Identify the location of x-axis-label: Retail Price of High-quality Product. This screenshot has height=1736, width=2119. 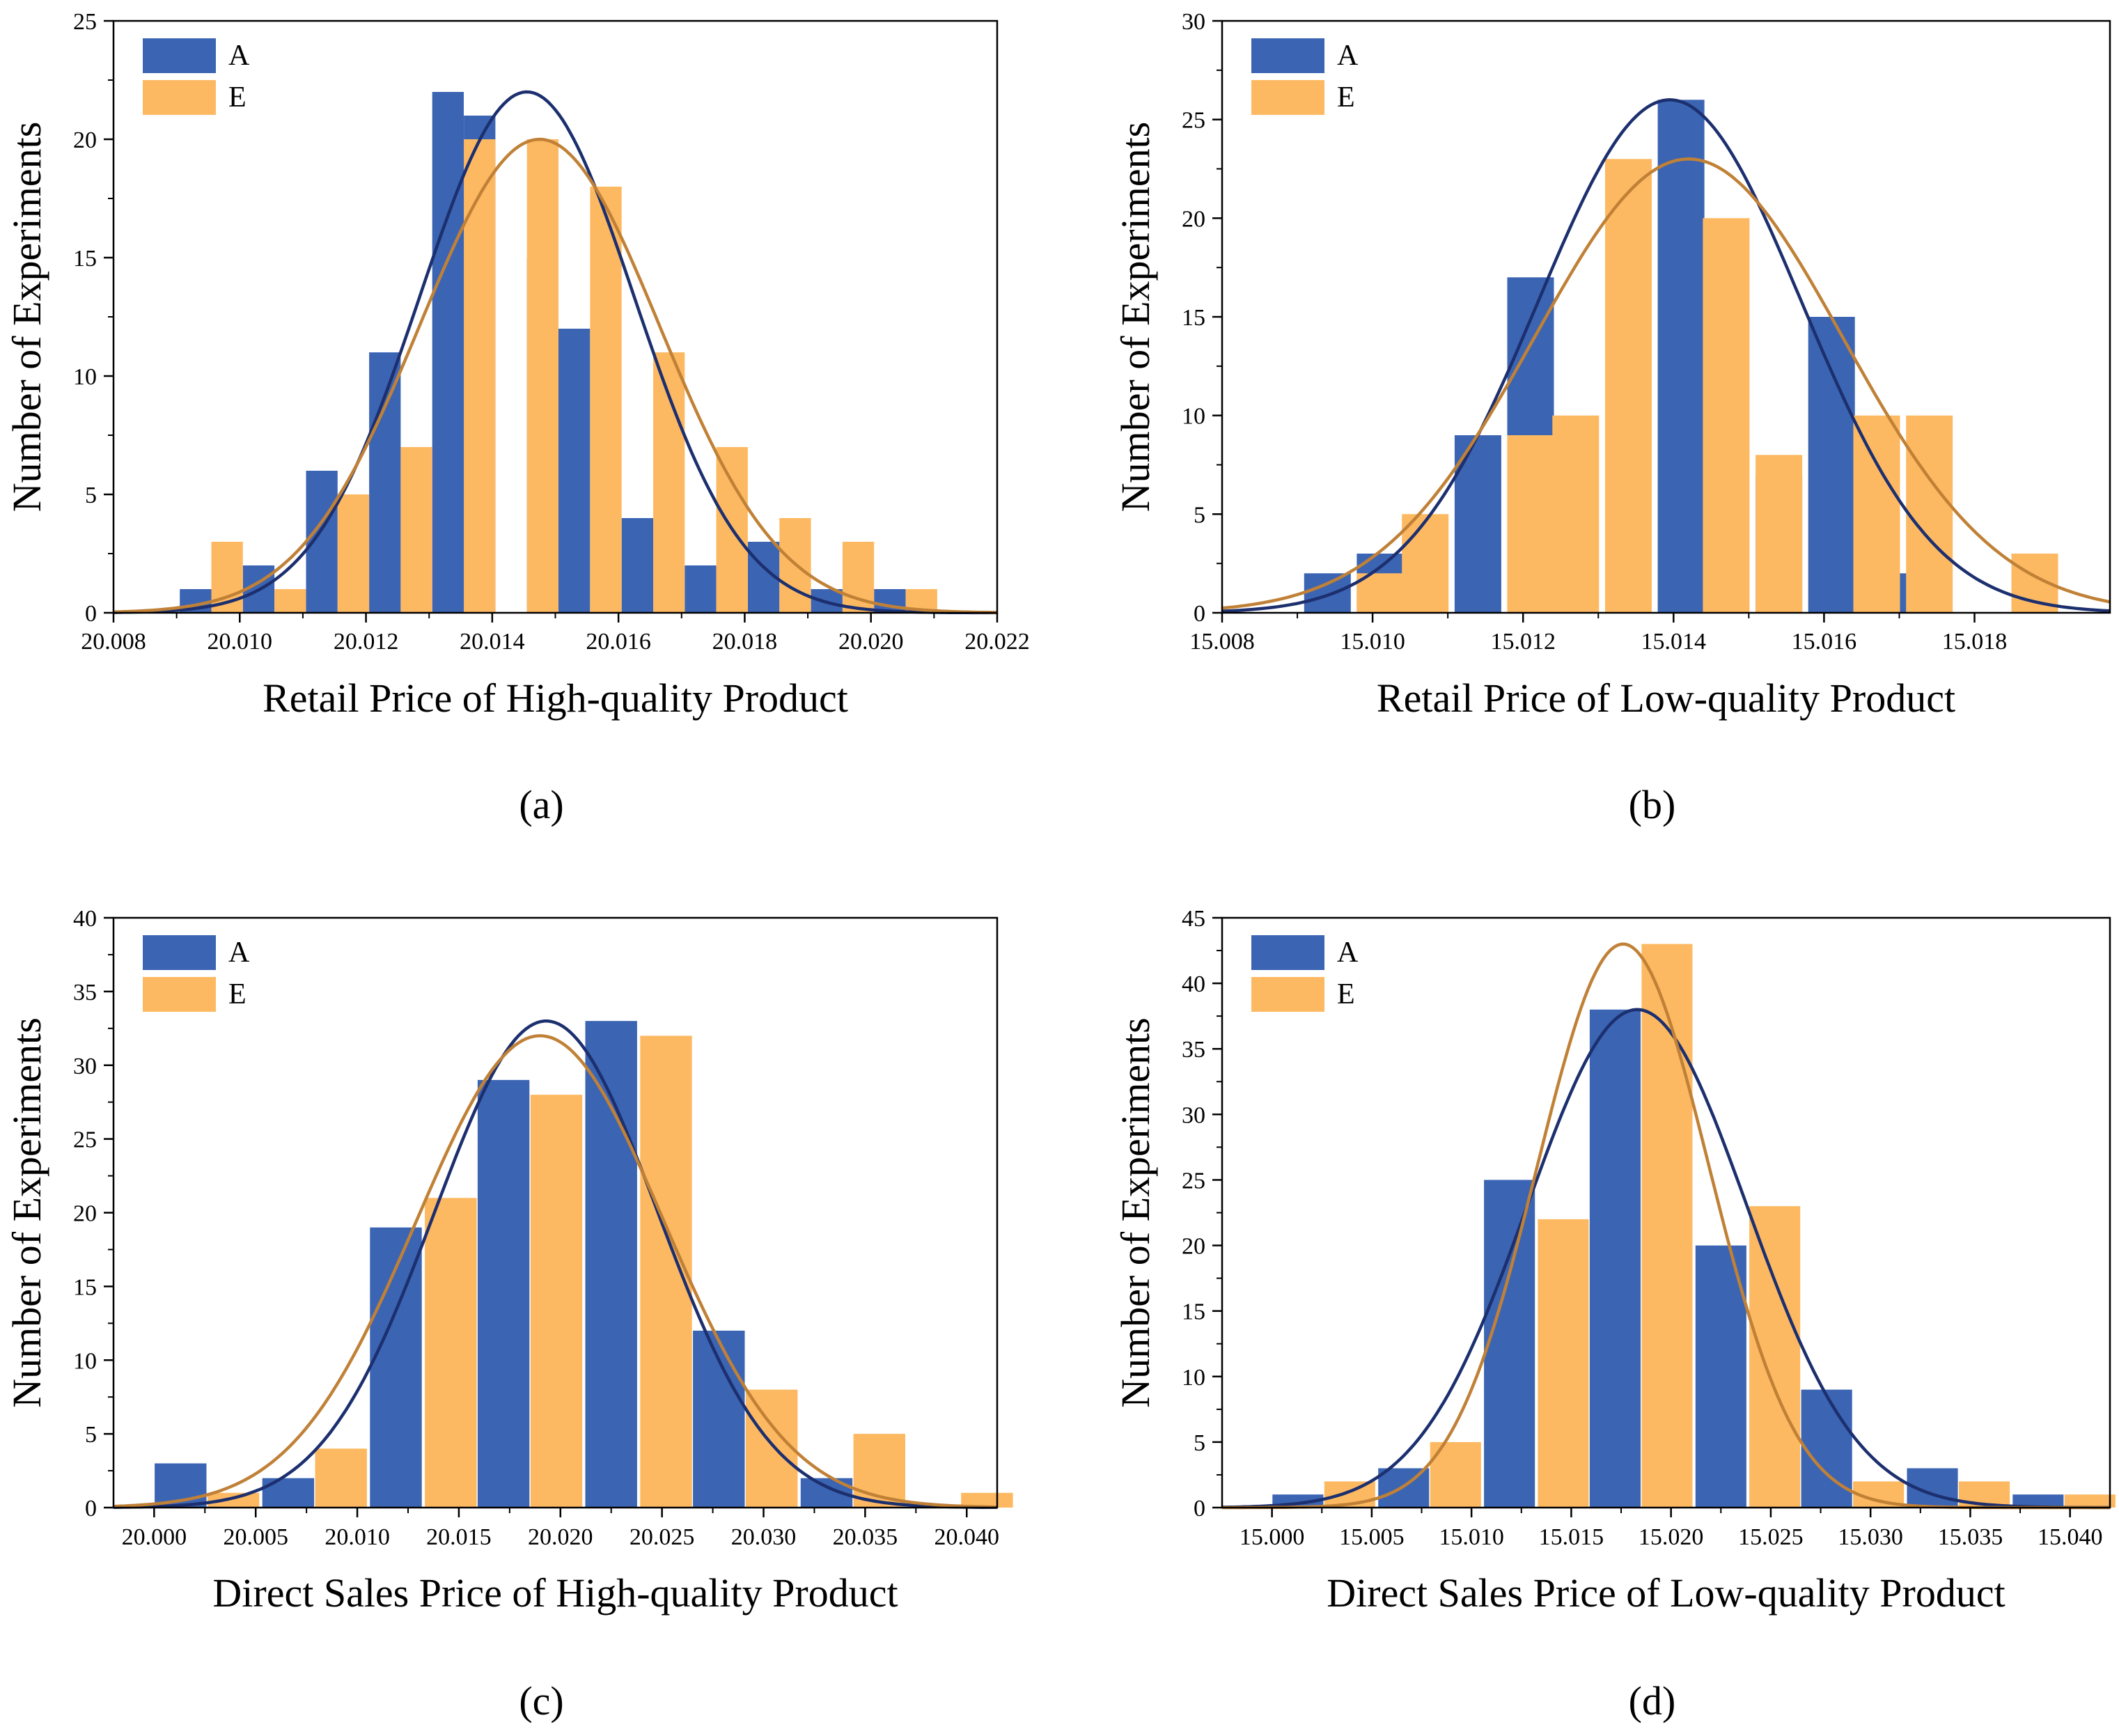
(555, 698).